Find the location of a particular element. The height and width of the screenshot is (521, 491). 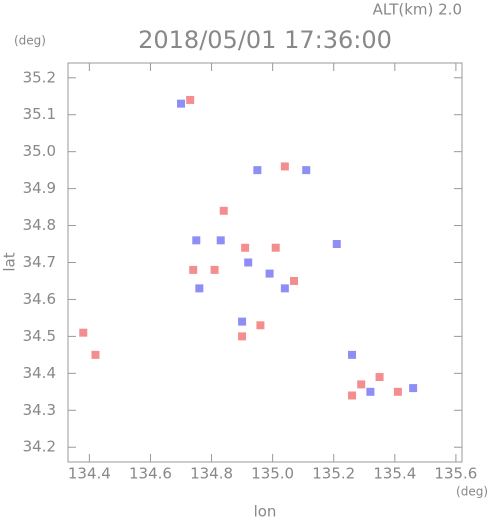

y-tick-label: 34.5 is located at coordinates (39, 336).